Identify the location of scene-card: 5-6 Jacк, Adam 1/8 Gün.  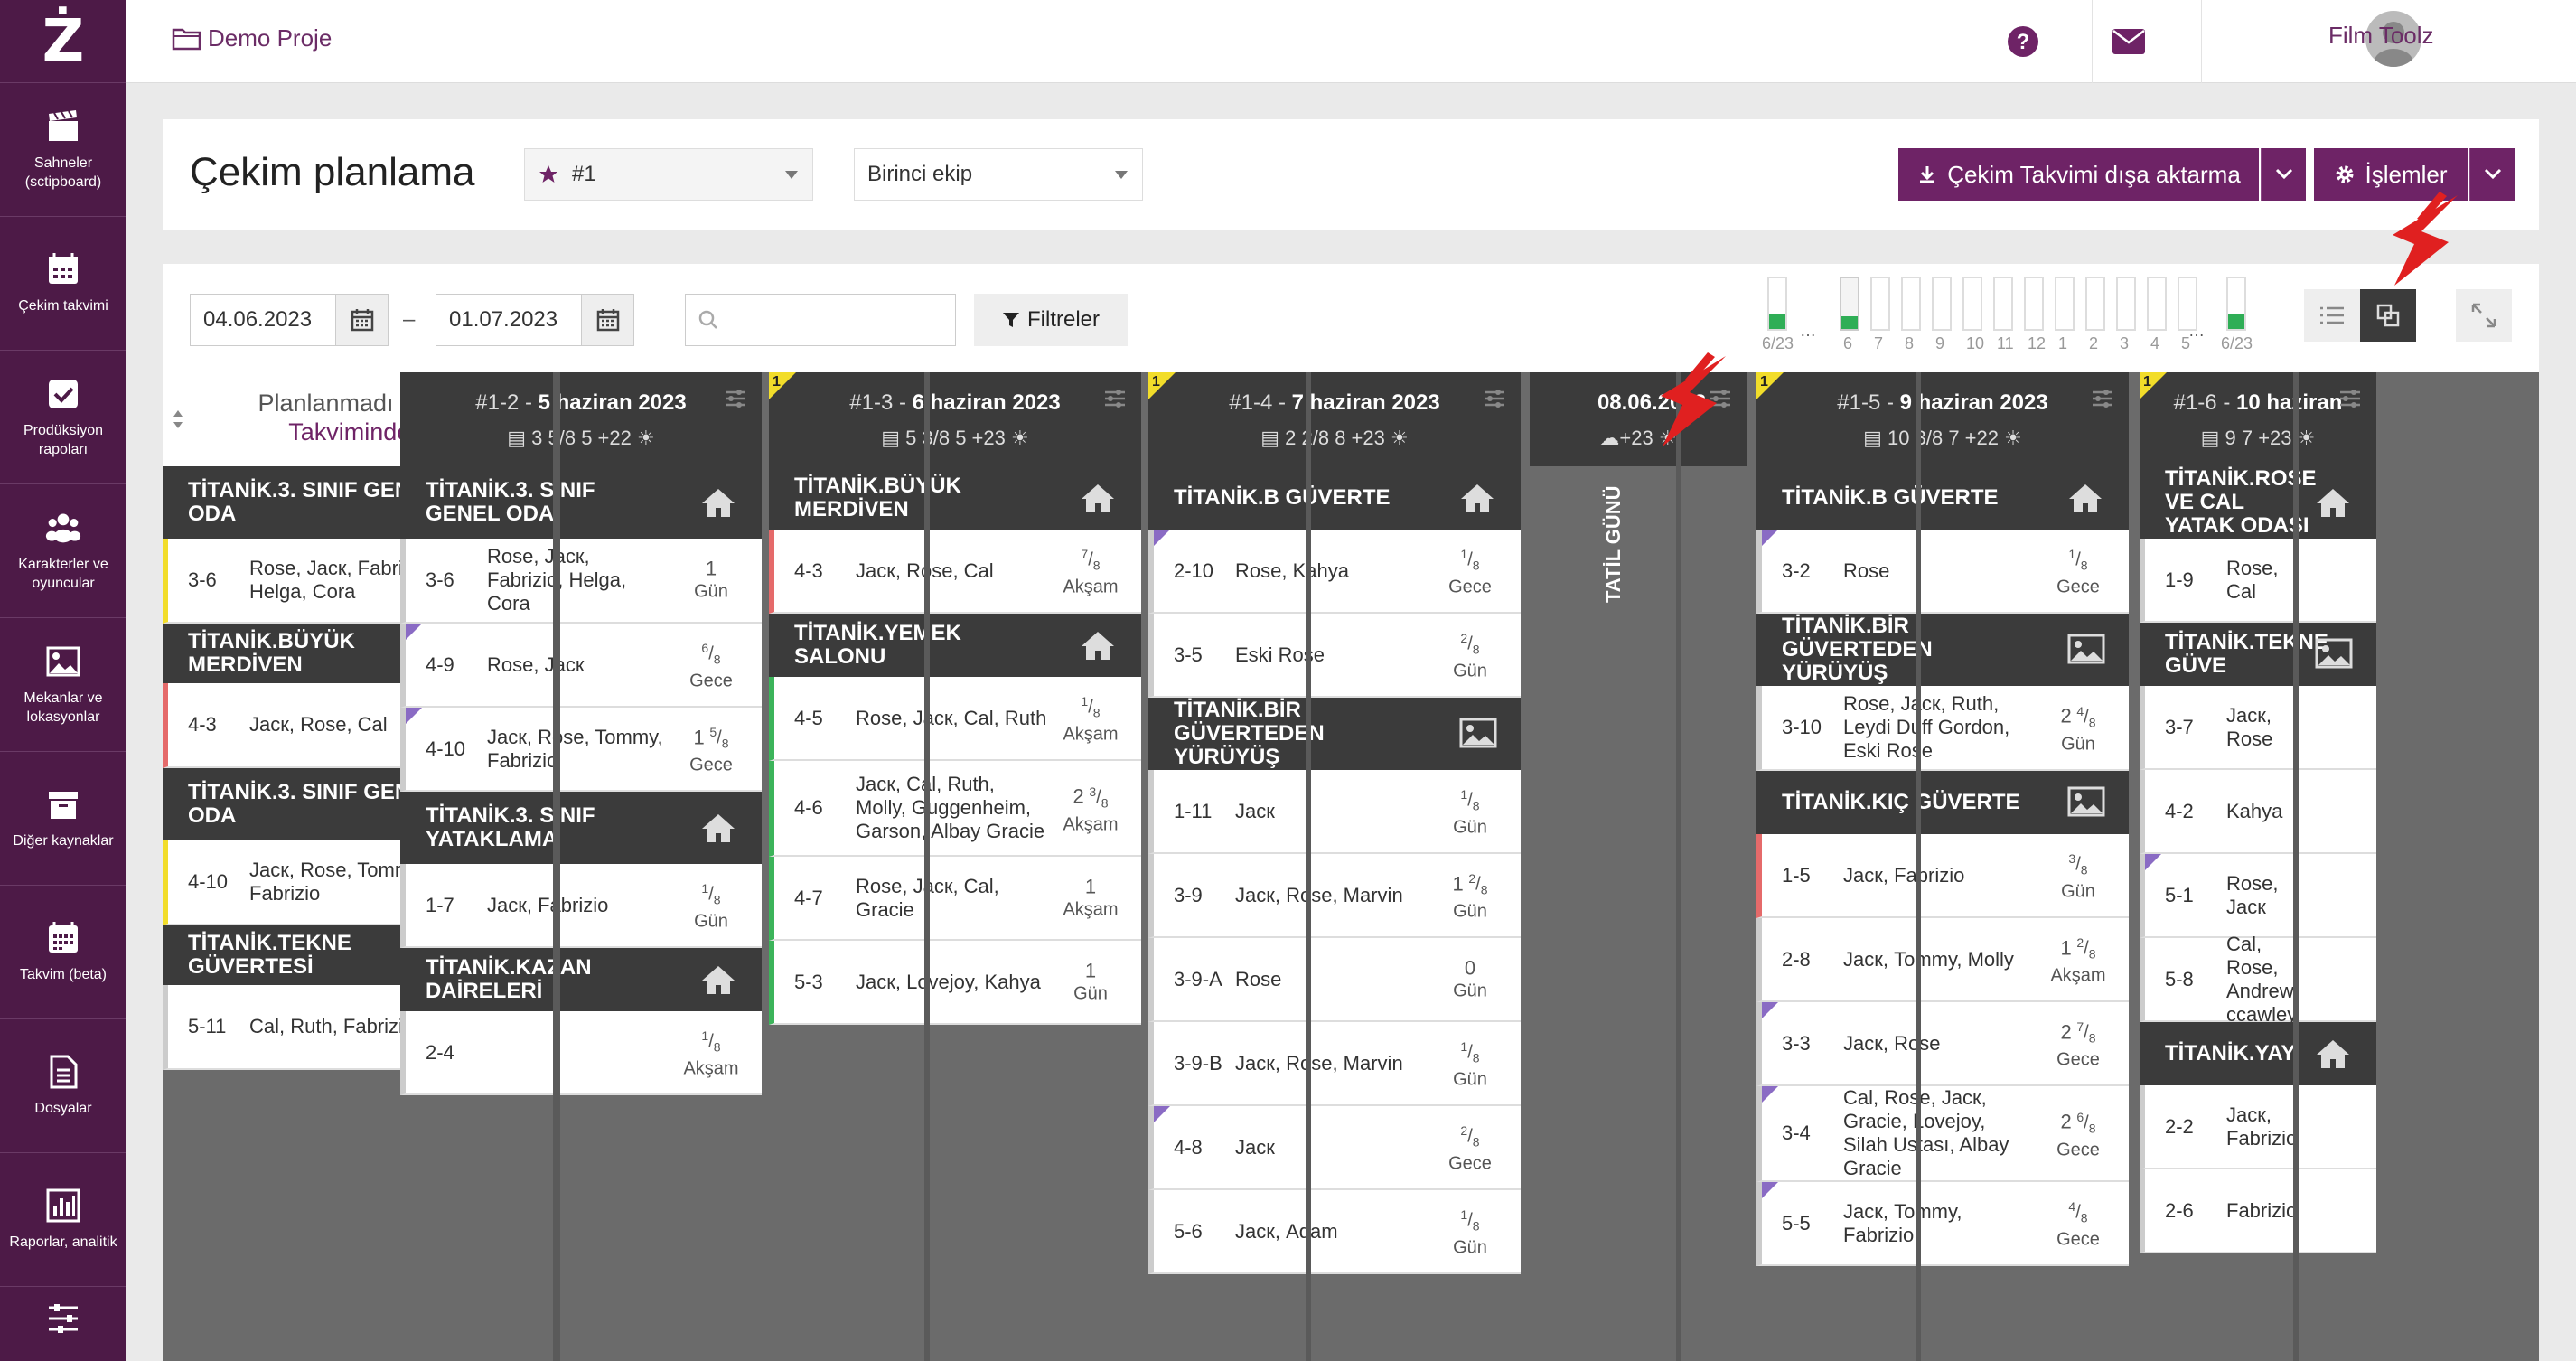
(1334, 1232).